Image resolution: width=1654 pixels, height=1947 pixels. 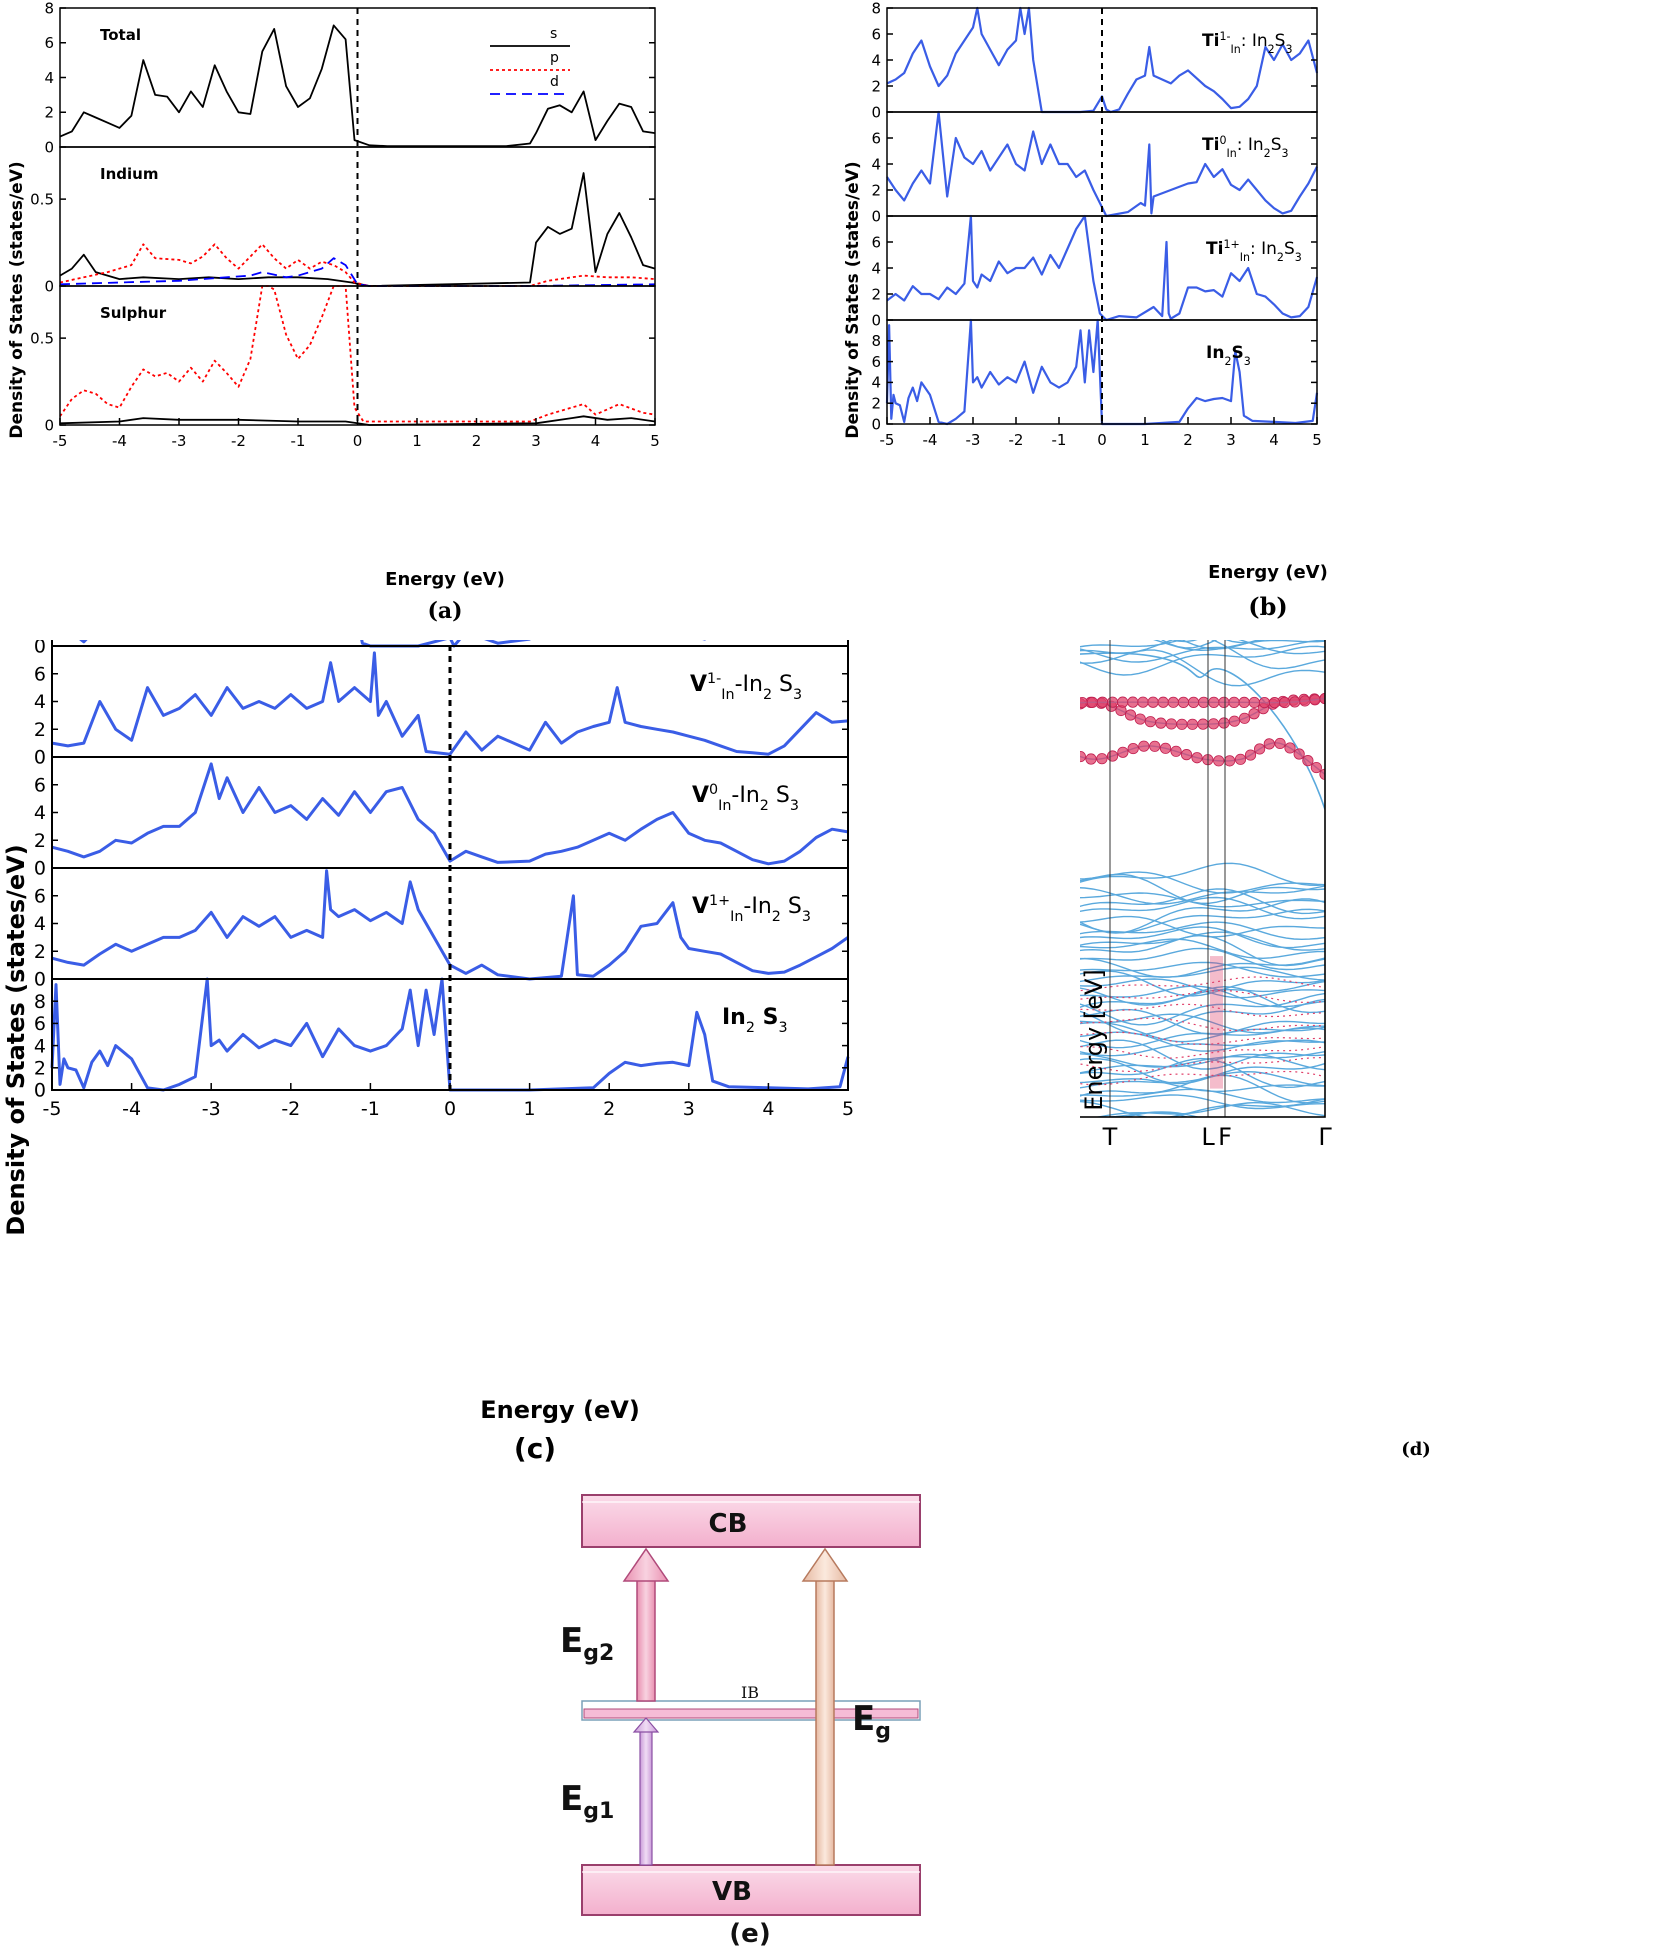 I want to click on eg1-label: Eg1, so click(x=587, y=1801).